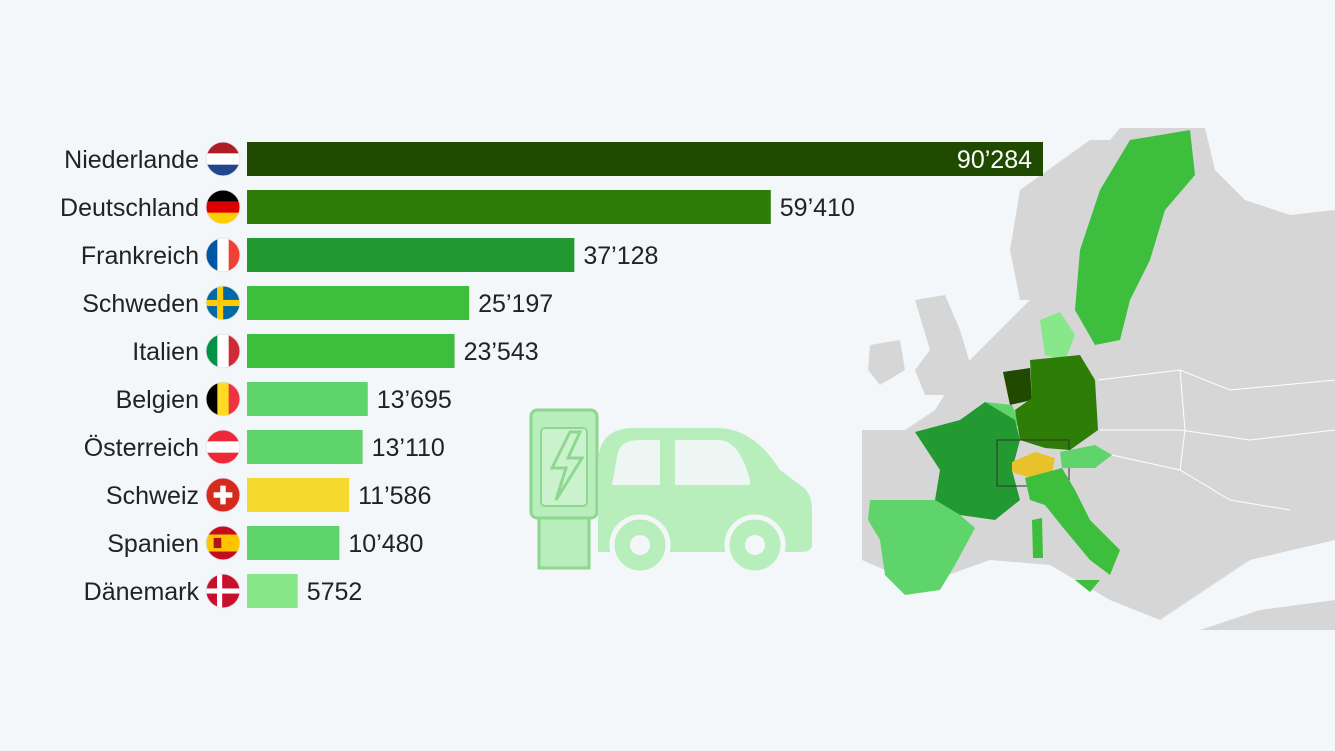 This screenshot has height=751, width=1335. Describe the element at coordinates (408, 448) in the screenshot. I see `value-label: 13’110` at that location.